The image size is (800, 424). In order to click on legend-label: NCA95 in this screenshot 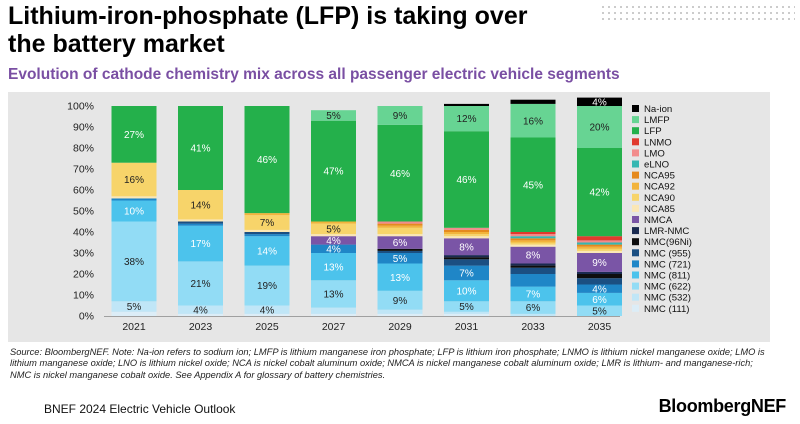, I will do `click(659, 176)`.